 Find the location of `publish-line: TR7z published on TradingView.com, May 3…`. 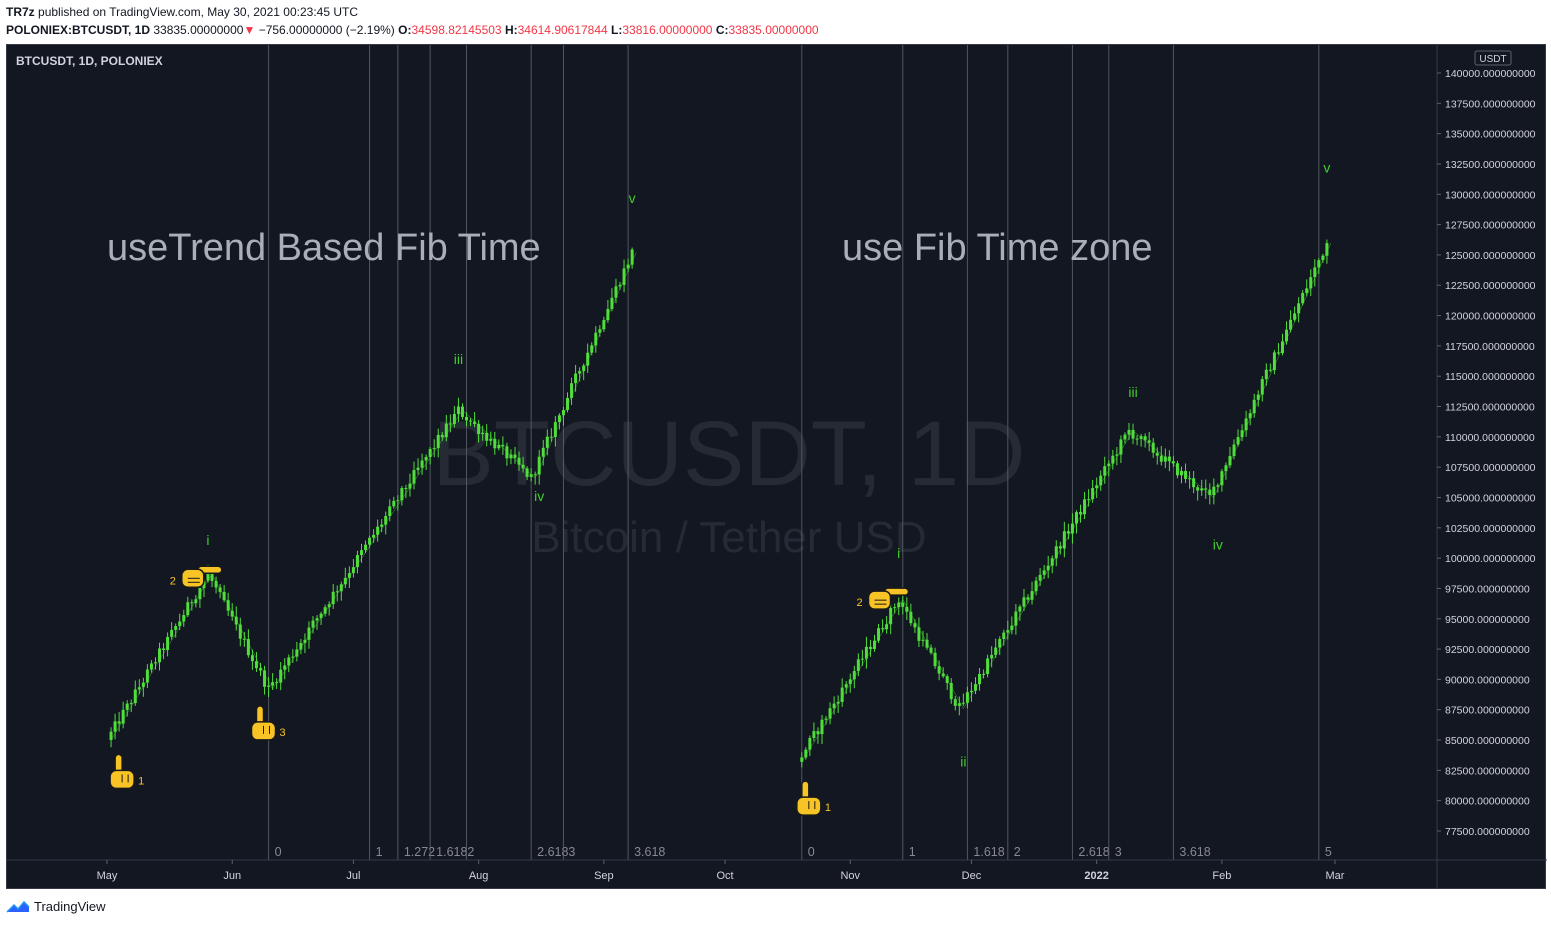

publish-line: TR7z published on TradingView.com, May 3… is located at coordinates (182, 12).